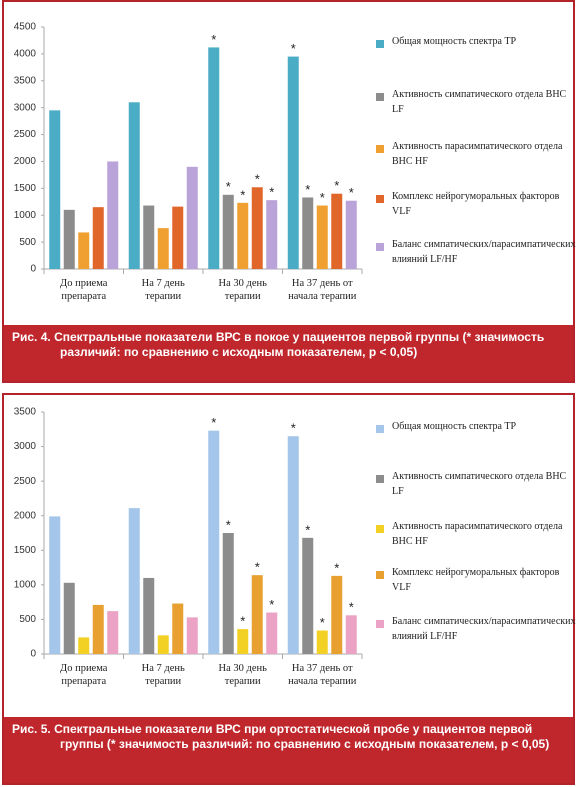 This screenshot has height=787, width=581. Describe the element at coordinates (25, 54) in the screenshot. I see `y-tick-label: 4000` at that location.